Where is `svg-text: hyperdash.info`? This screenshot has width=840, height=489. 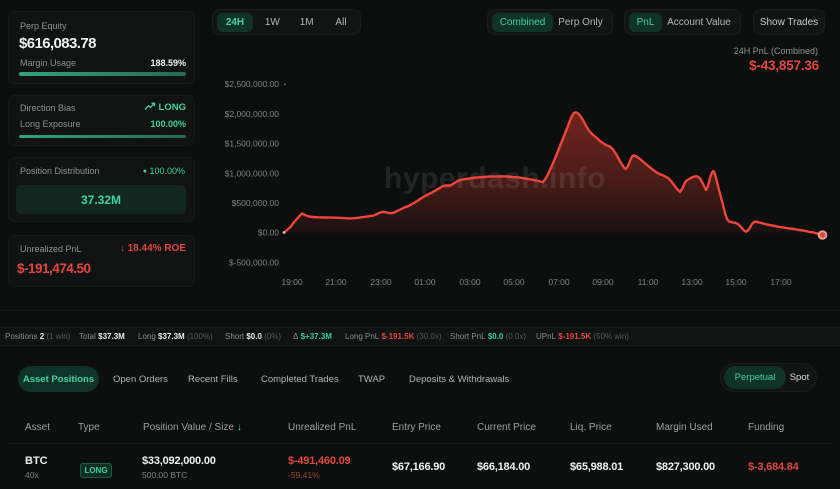
svg-text: hyperdash.info is located at coordinates (495, 178).